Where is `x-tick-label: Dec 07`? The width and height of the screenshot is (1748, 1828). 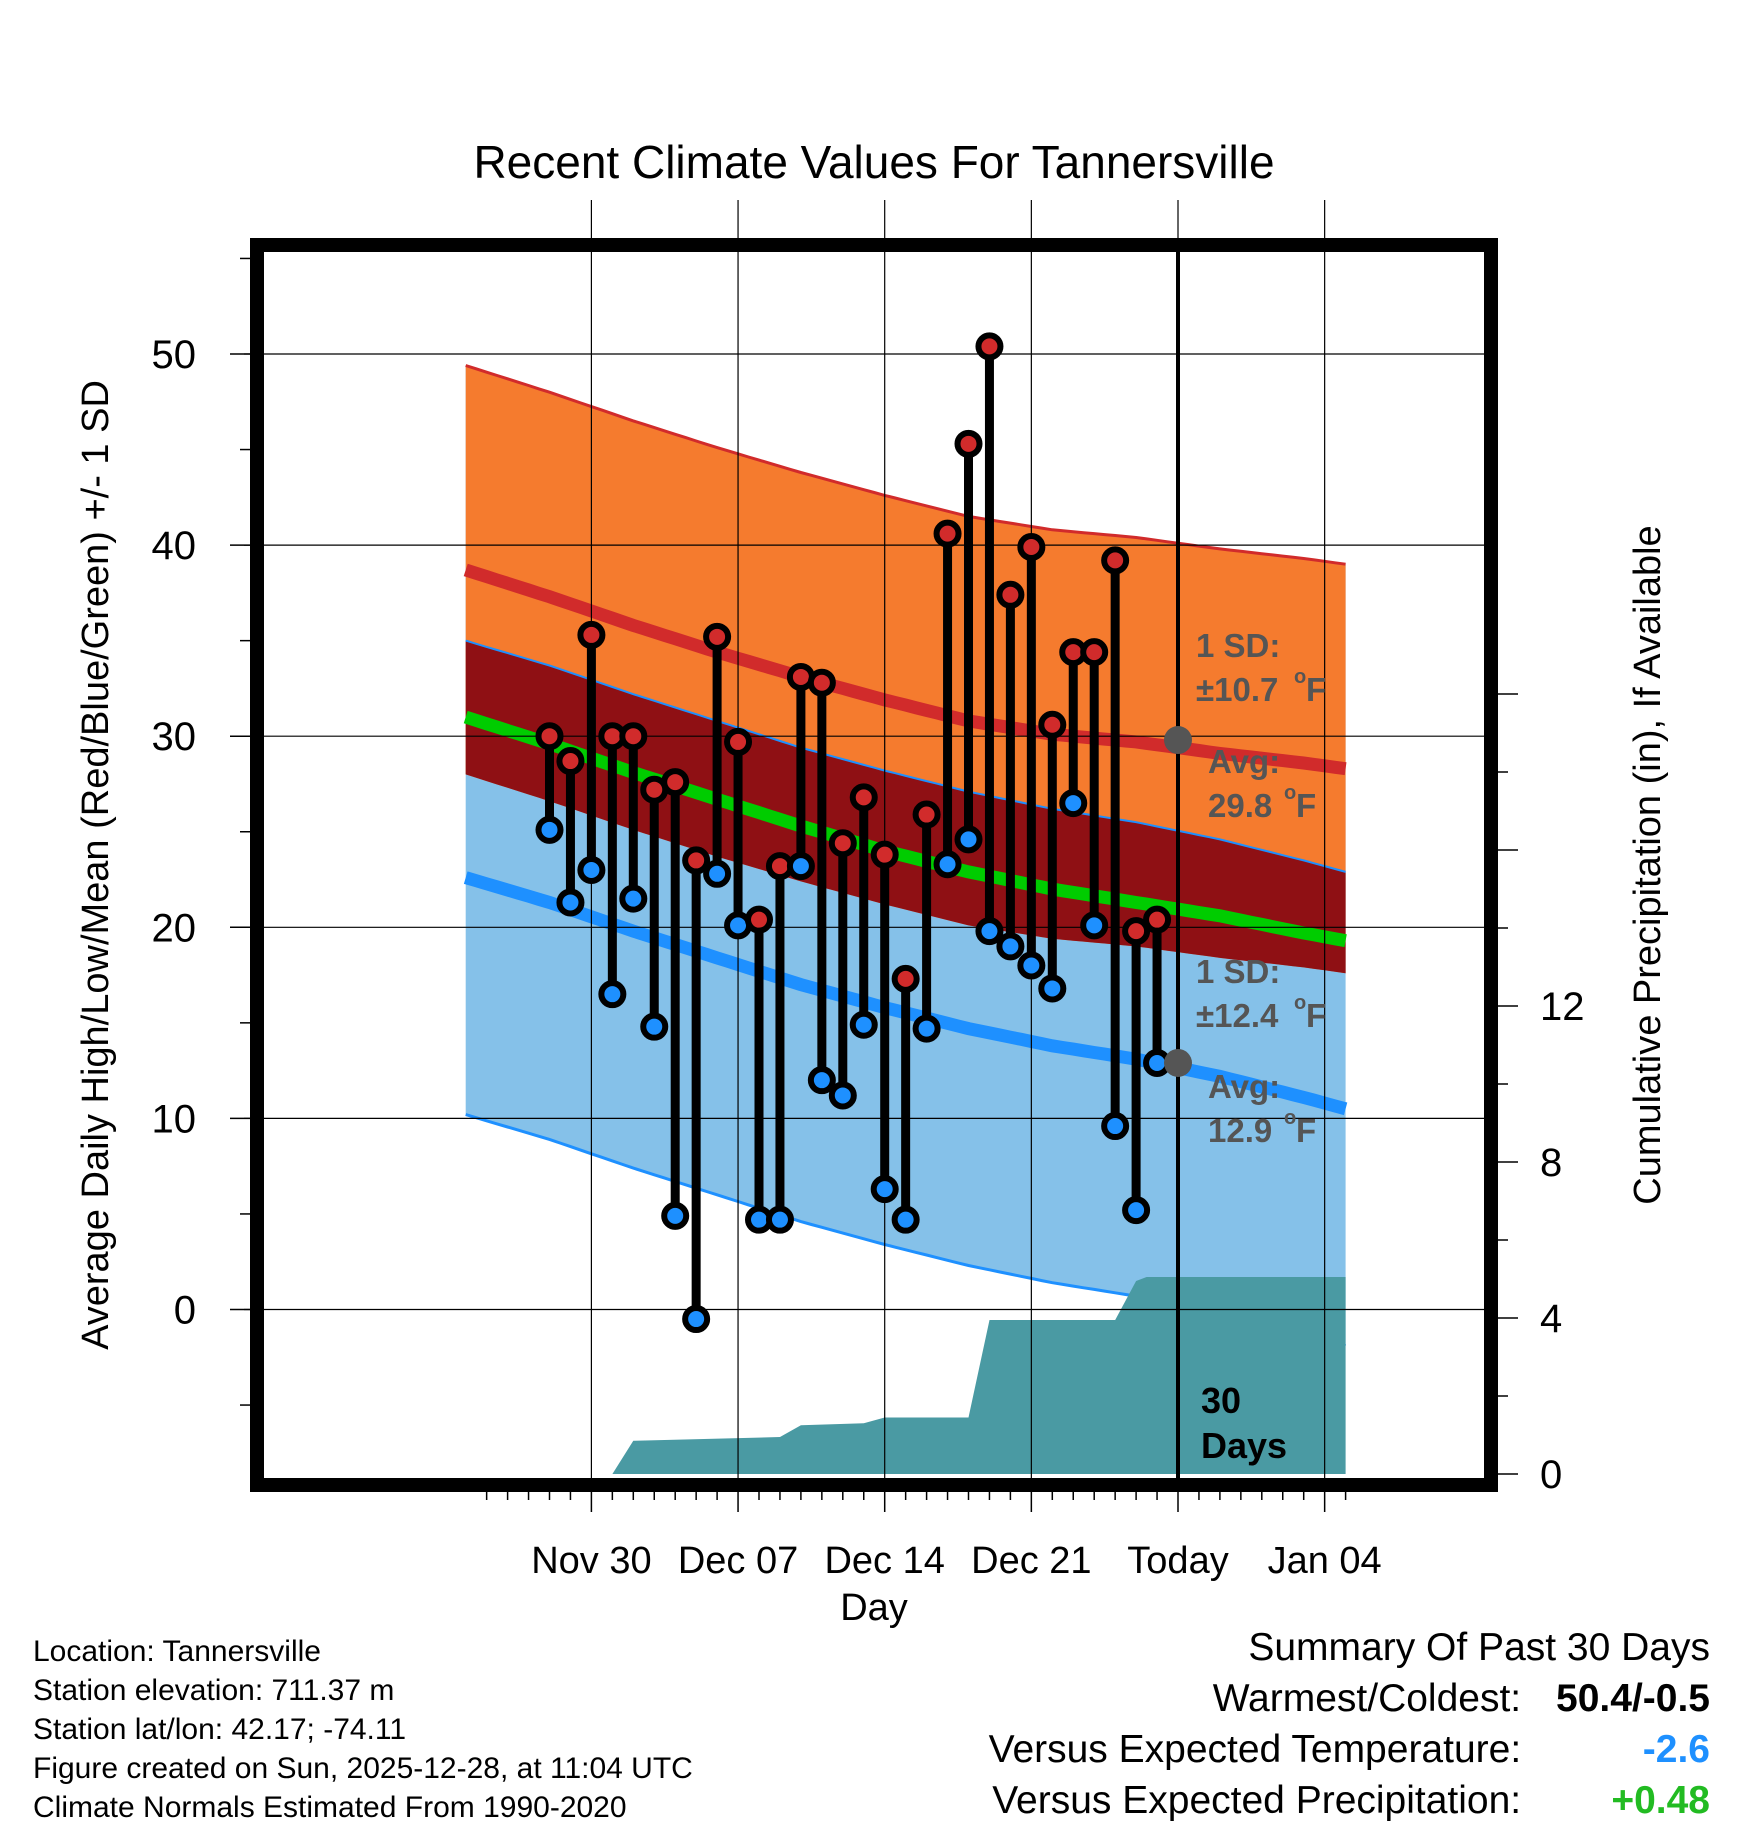
x-tick-label: Dec 07 is located at coordinates (738, 1561).